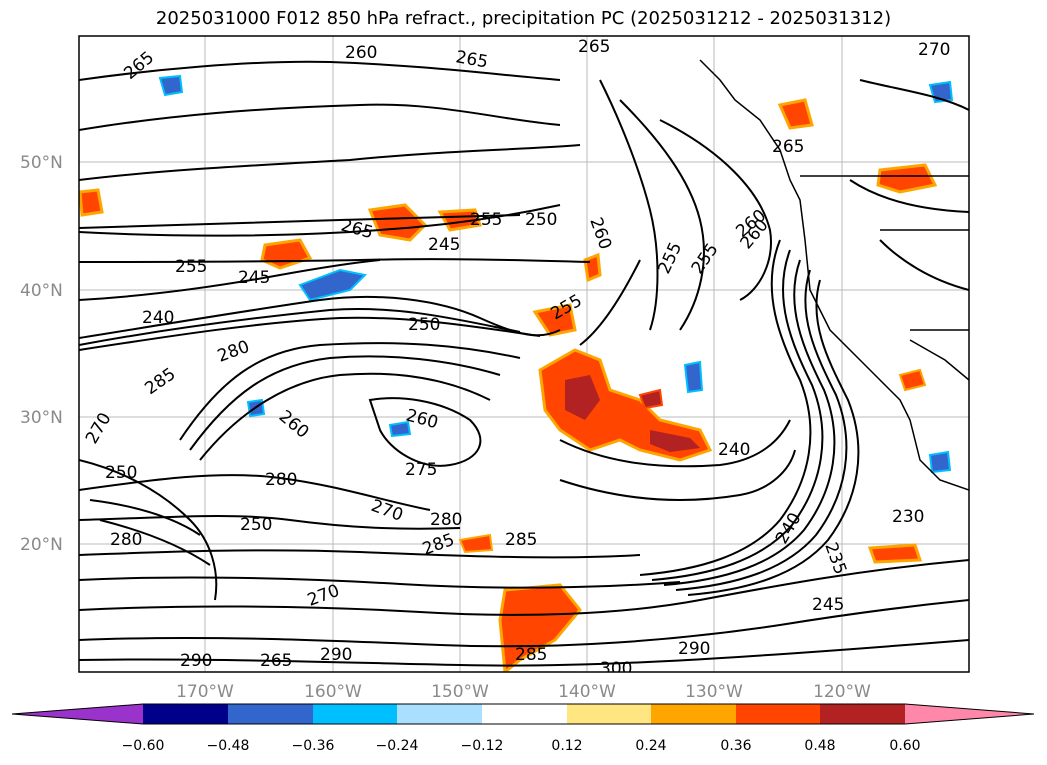 Image resolution: width=1047 pixels, height=765 pixels. I want to click on contour-label: 270, so click(934, 50).